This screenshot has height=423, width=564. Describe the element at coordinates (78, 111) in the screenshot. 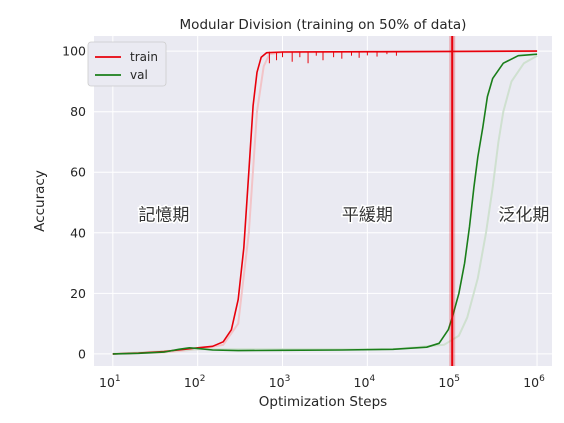

I see `y-tick-label: 80` at that location.